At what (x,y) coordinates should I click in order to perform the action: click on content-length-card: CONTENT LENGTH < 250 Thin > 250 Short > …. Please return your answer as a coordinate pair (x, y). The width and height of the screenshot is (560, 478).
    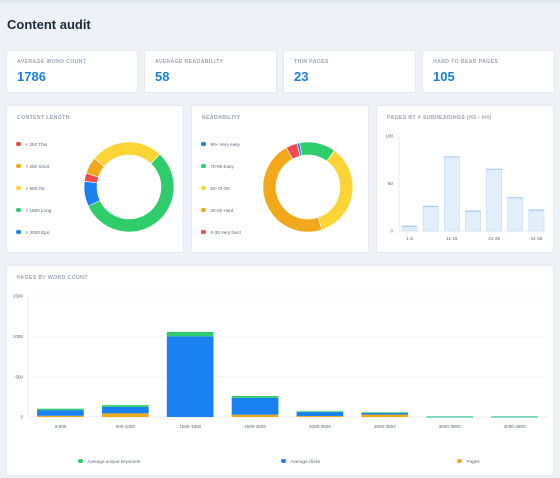
    Looking at the image, I should click on (95, 179).